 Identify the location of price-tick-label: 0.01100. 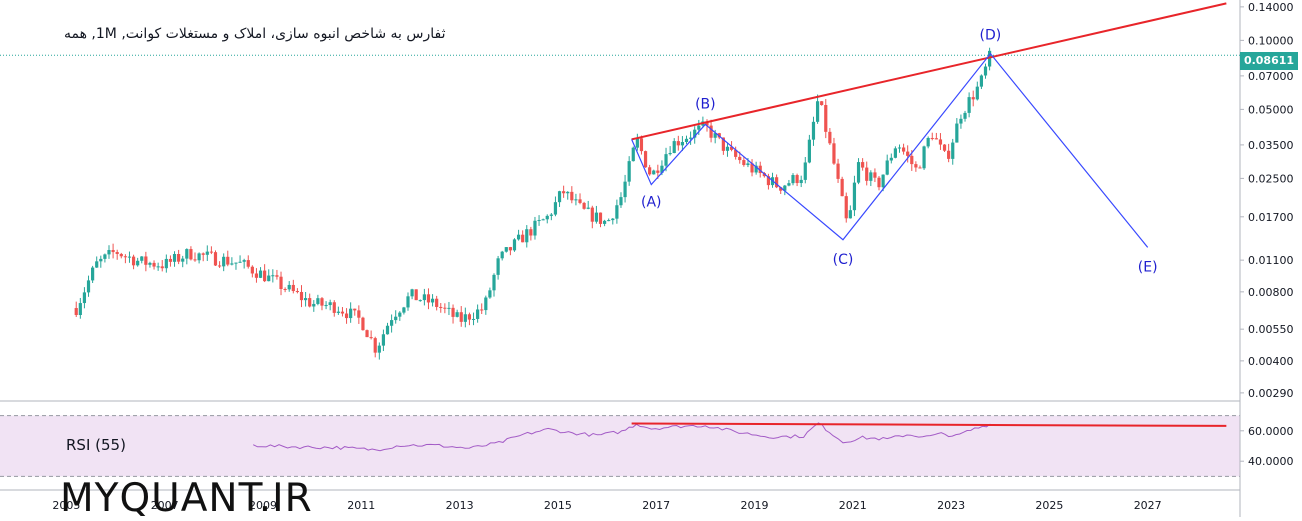
(1271, 260).